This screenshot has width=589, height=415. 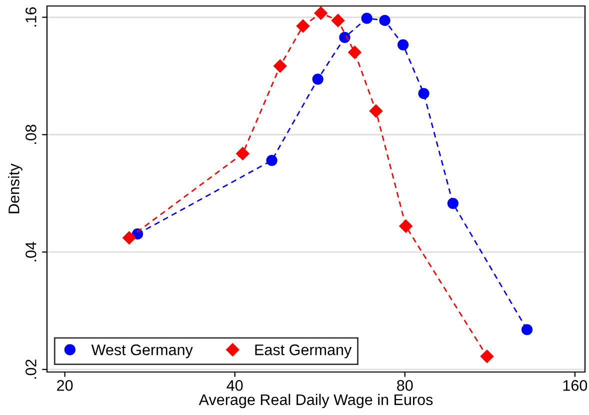 I want to click on x-tick-label: 20, so click(x=65, y=385).